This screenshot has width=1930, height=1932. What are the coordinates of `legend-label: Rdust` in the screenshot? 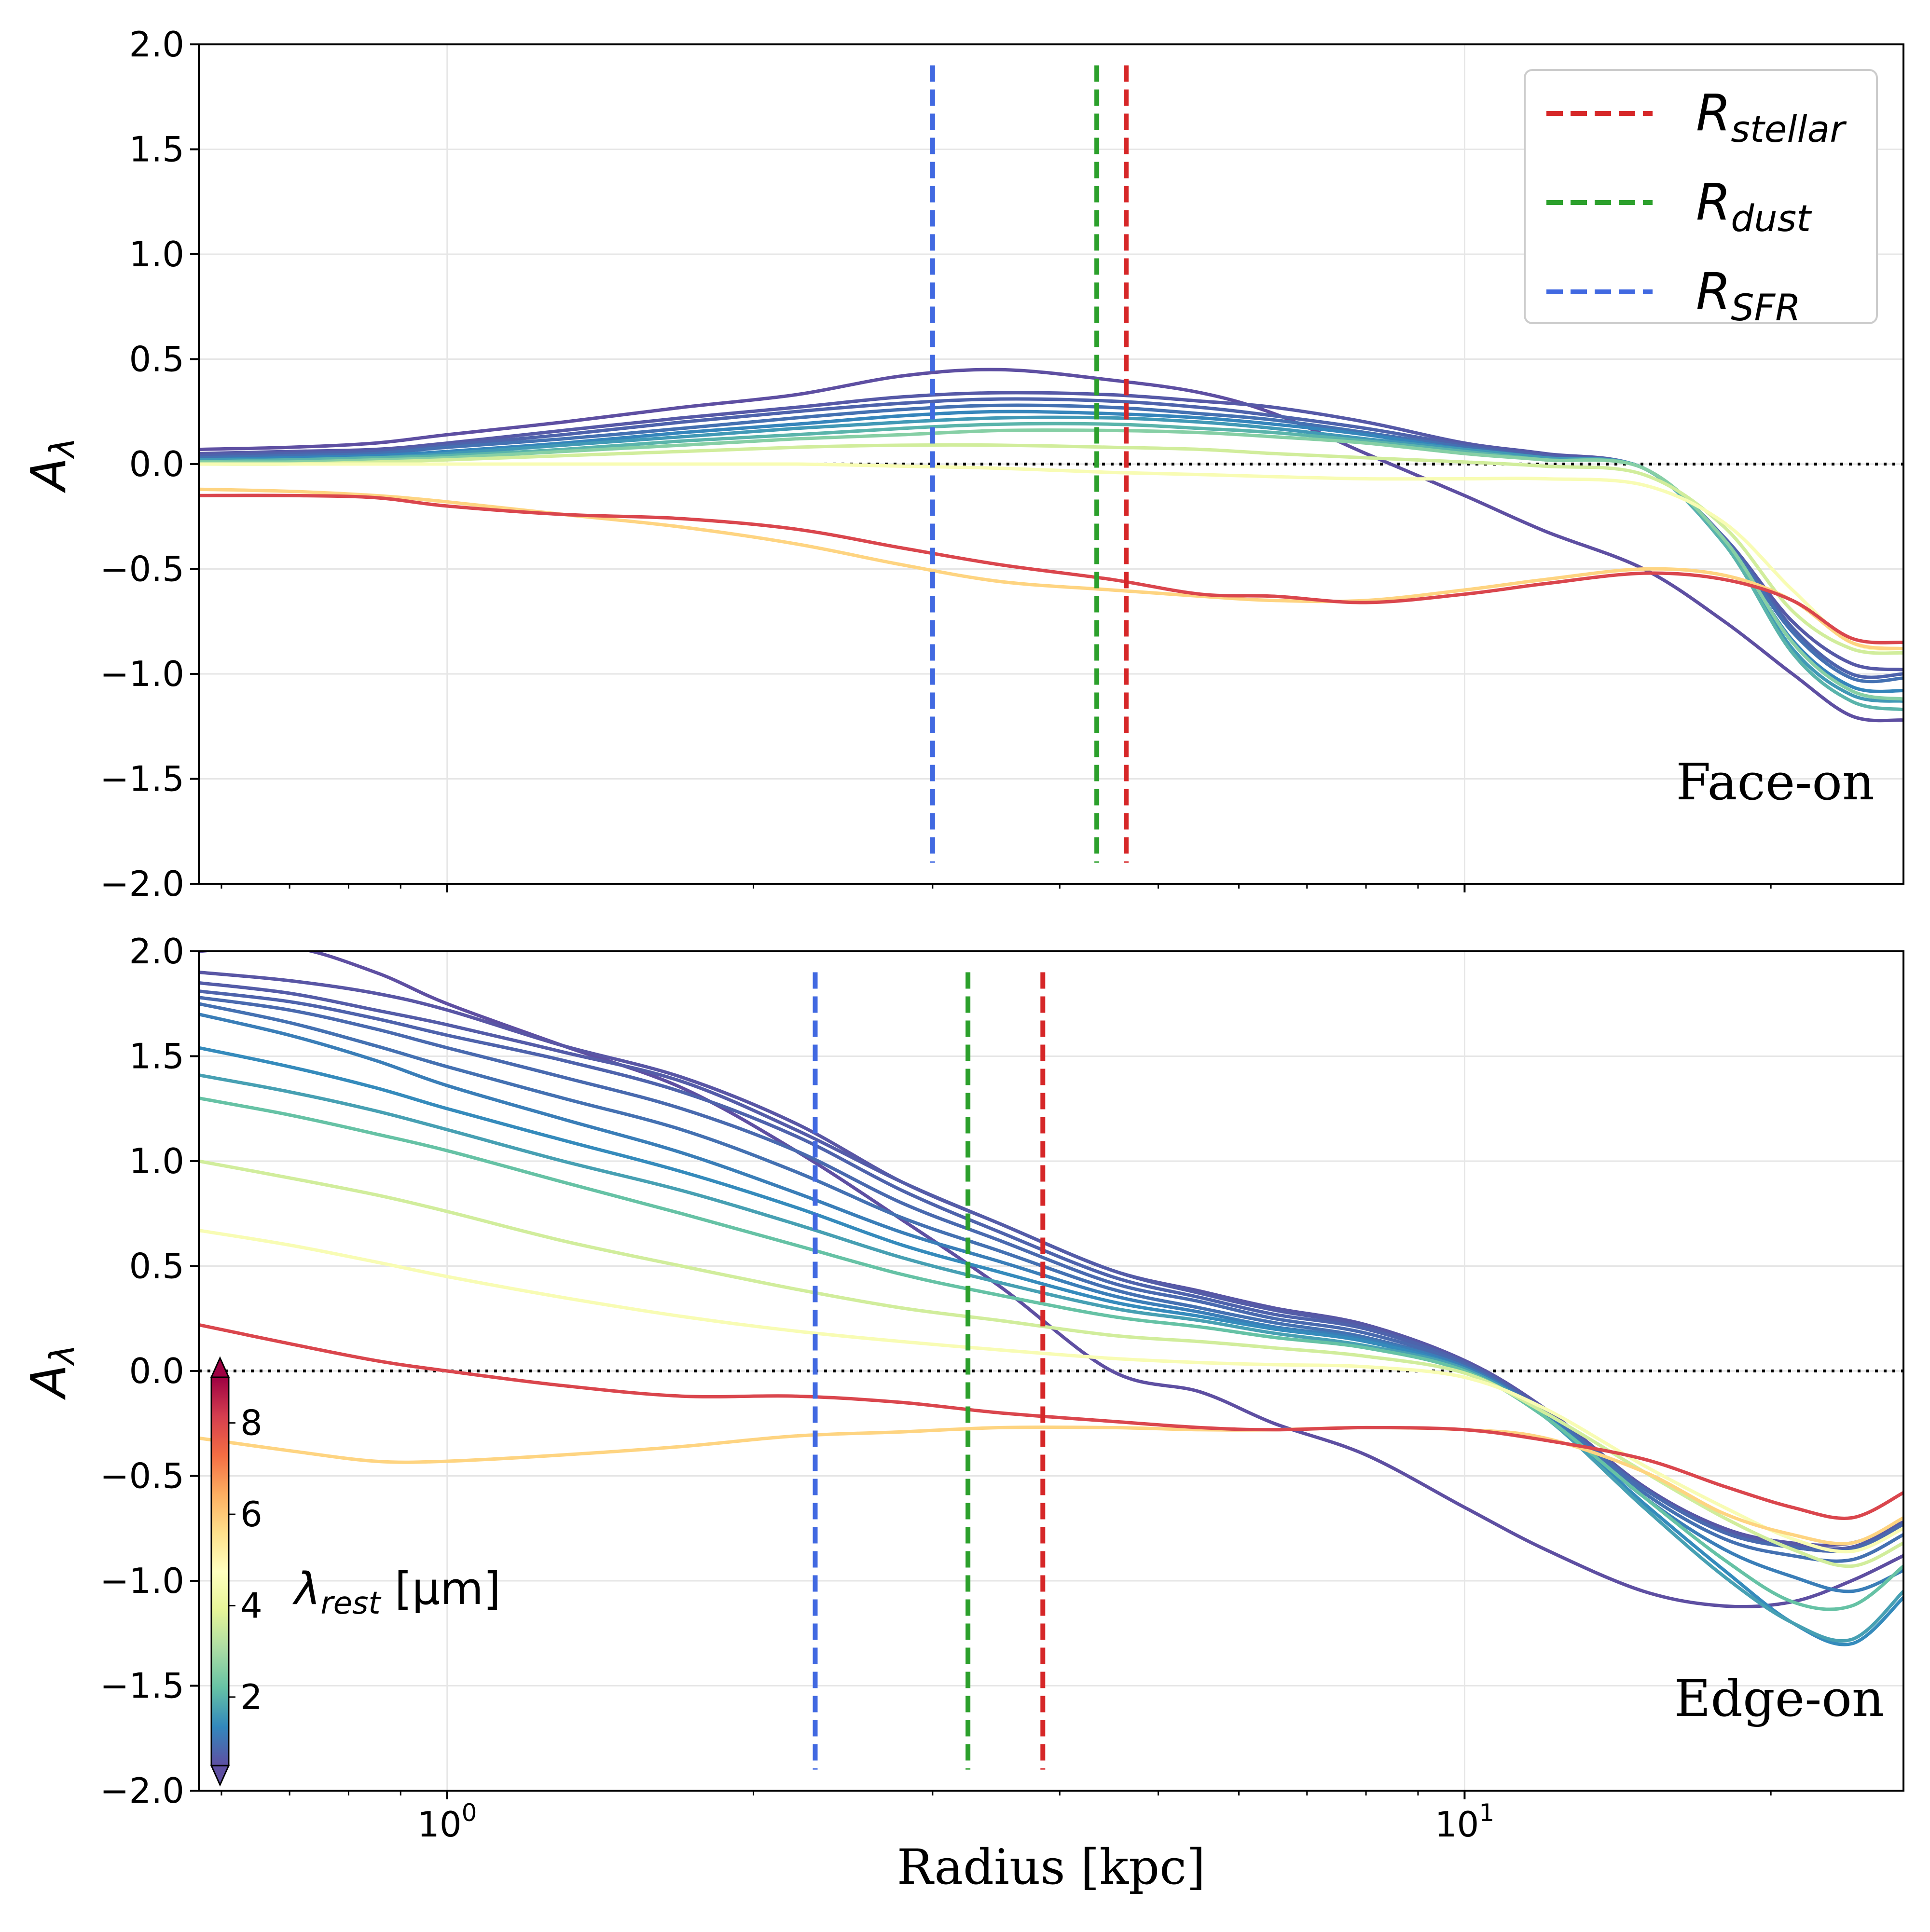 It's located at (1754, 206).